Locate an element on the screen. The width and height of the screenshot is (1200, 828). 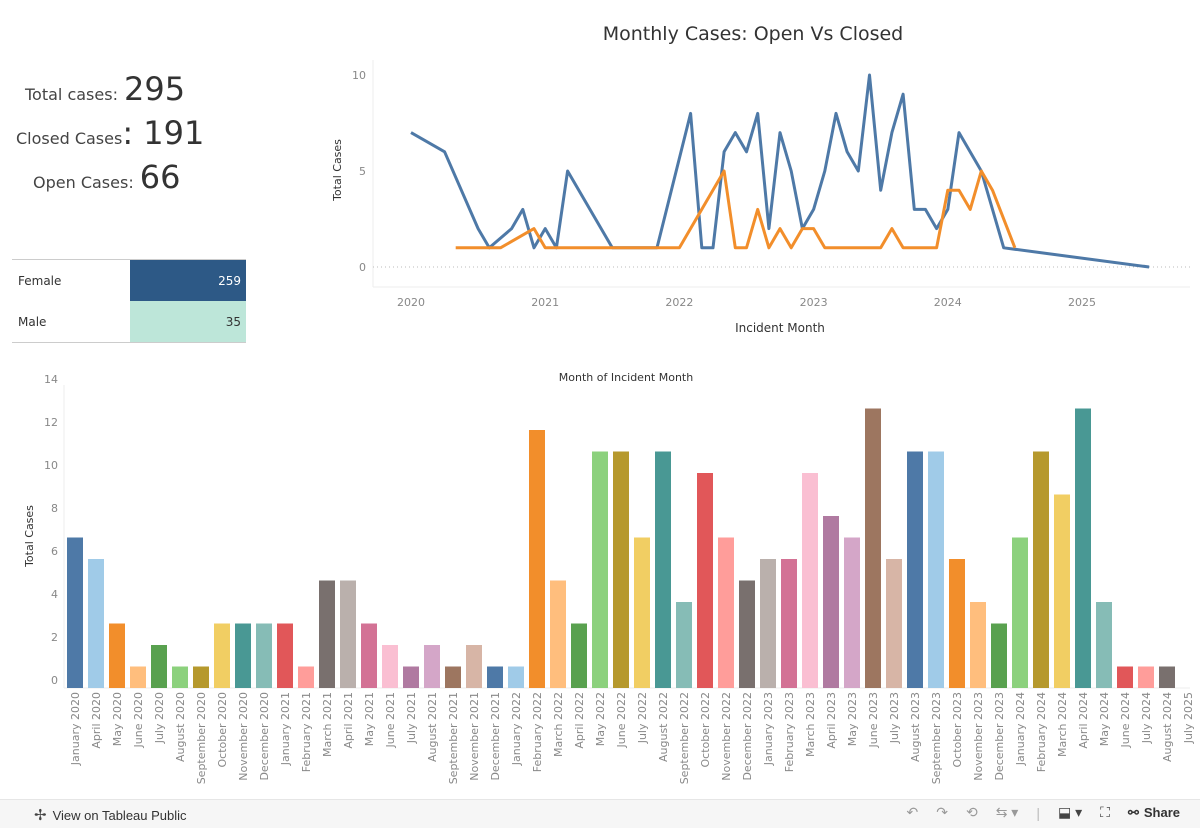
download-icon: ⬓ ▾ is located at coordinates (1070, 812).